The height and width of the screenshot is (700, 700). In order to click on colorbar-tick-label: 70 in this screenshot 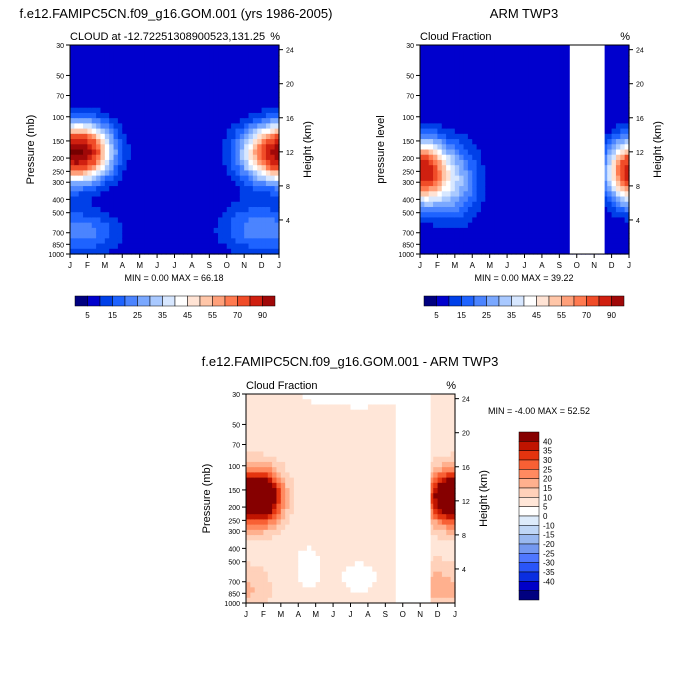, I will do `click(237, 315)`.